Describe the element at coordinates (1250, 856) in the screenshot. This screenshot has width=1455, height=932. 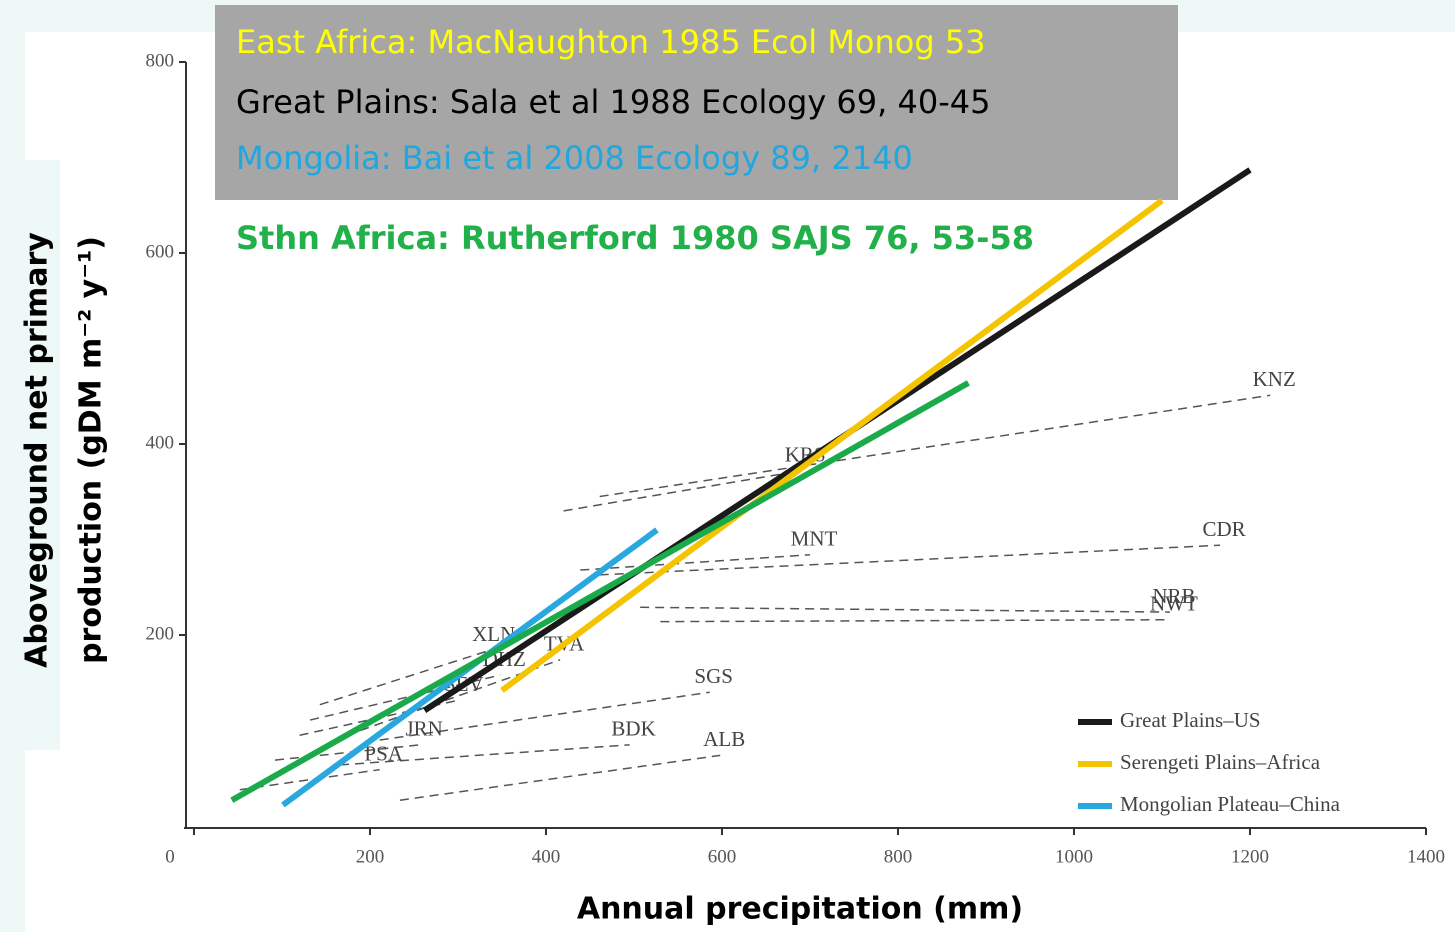
I see `x-tick-label: 1200` at that location.